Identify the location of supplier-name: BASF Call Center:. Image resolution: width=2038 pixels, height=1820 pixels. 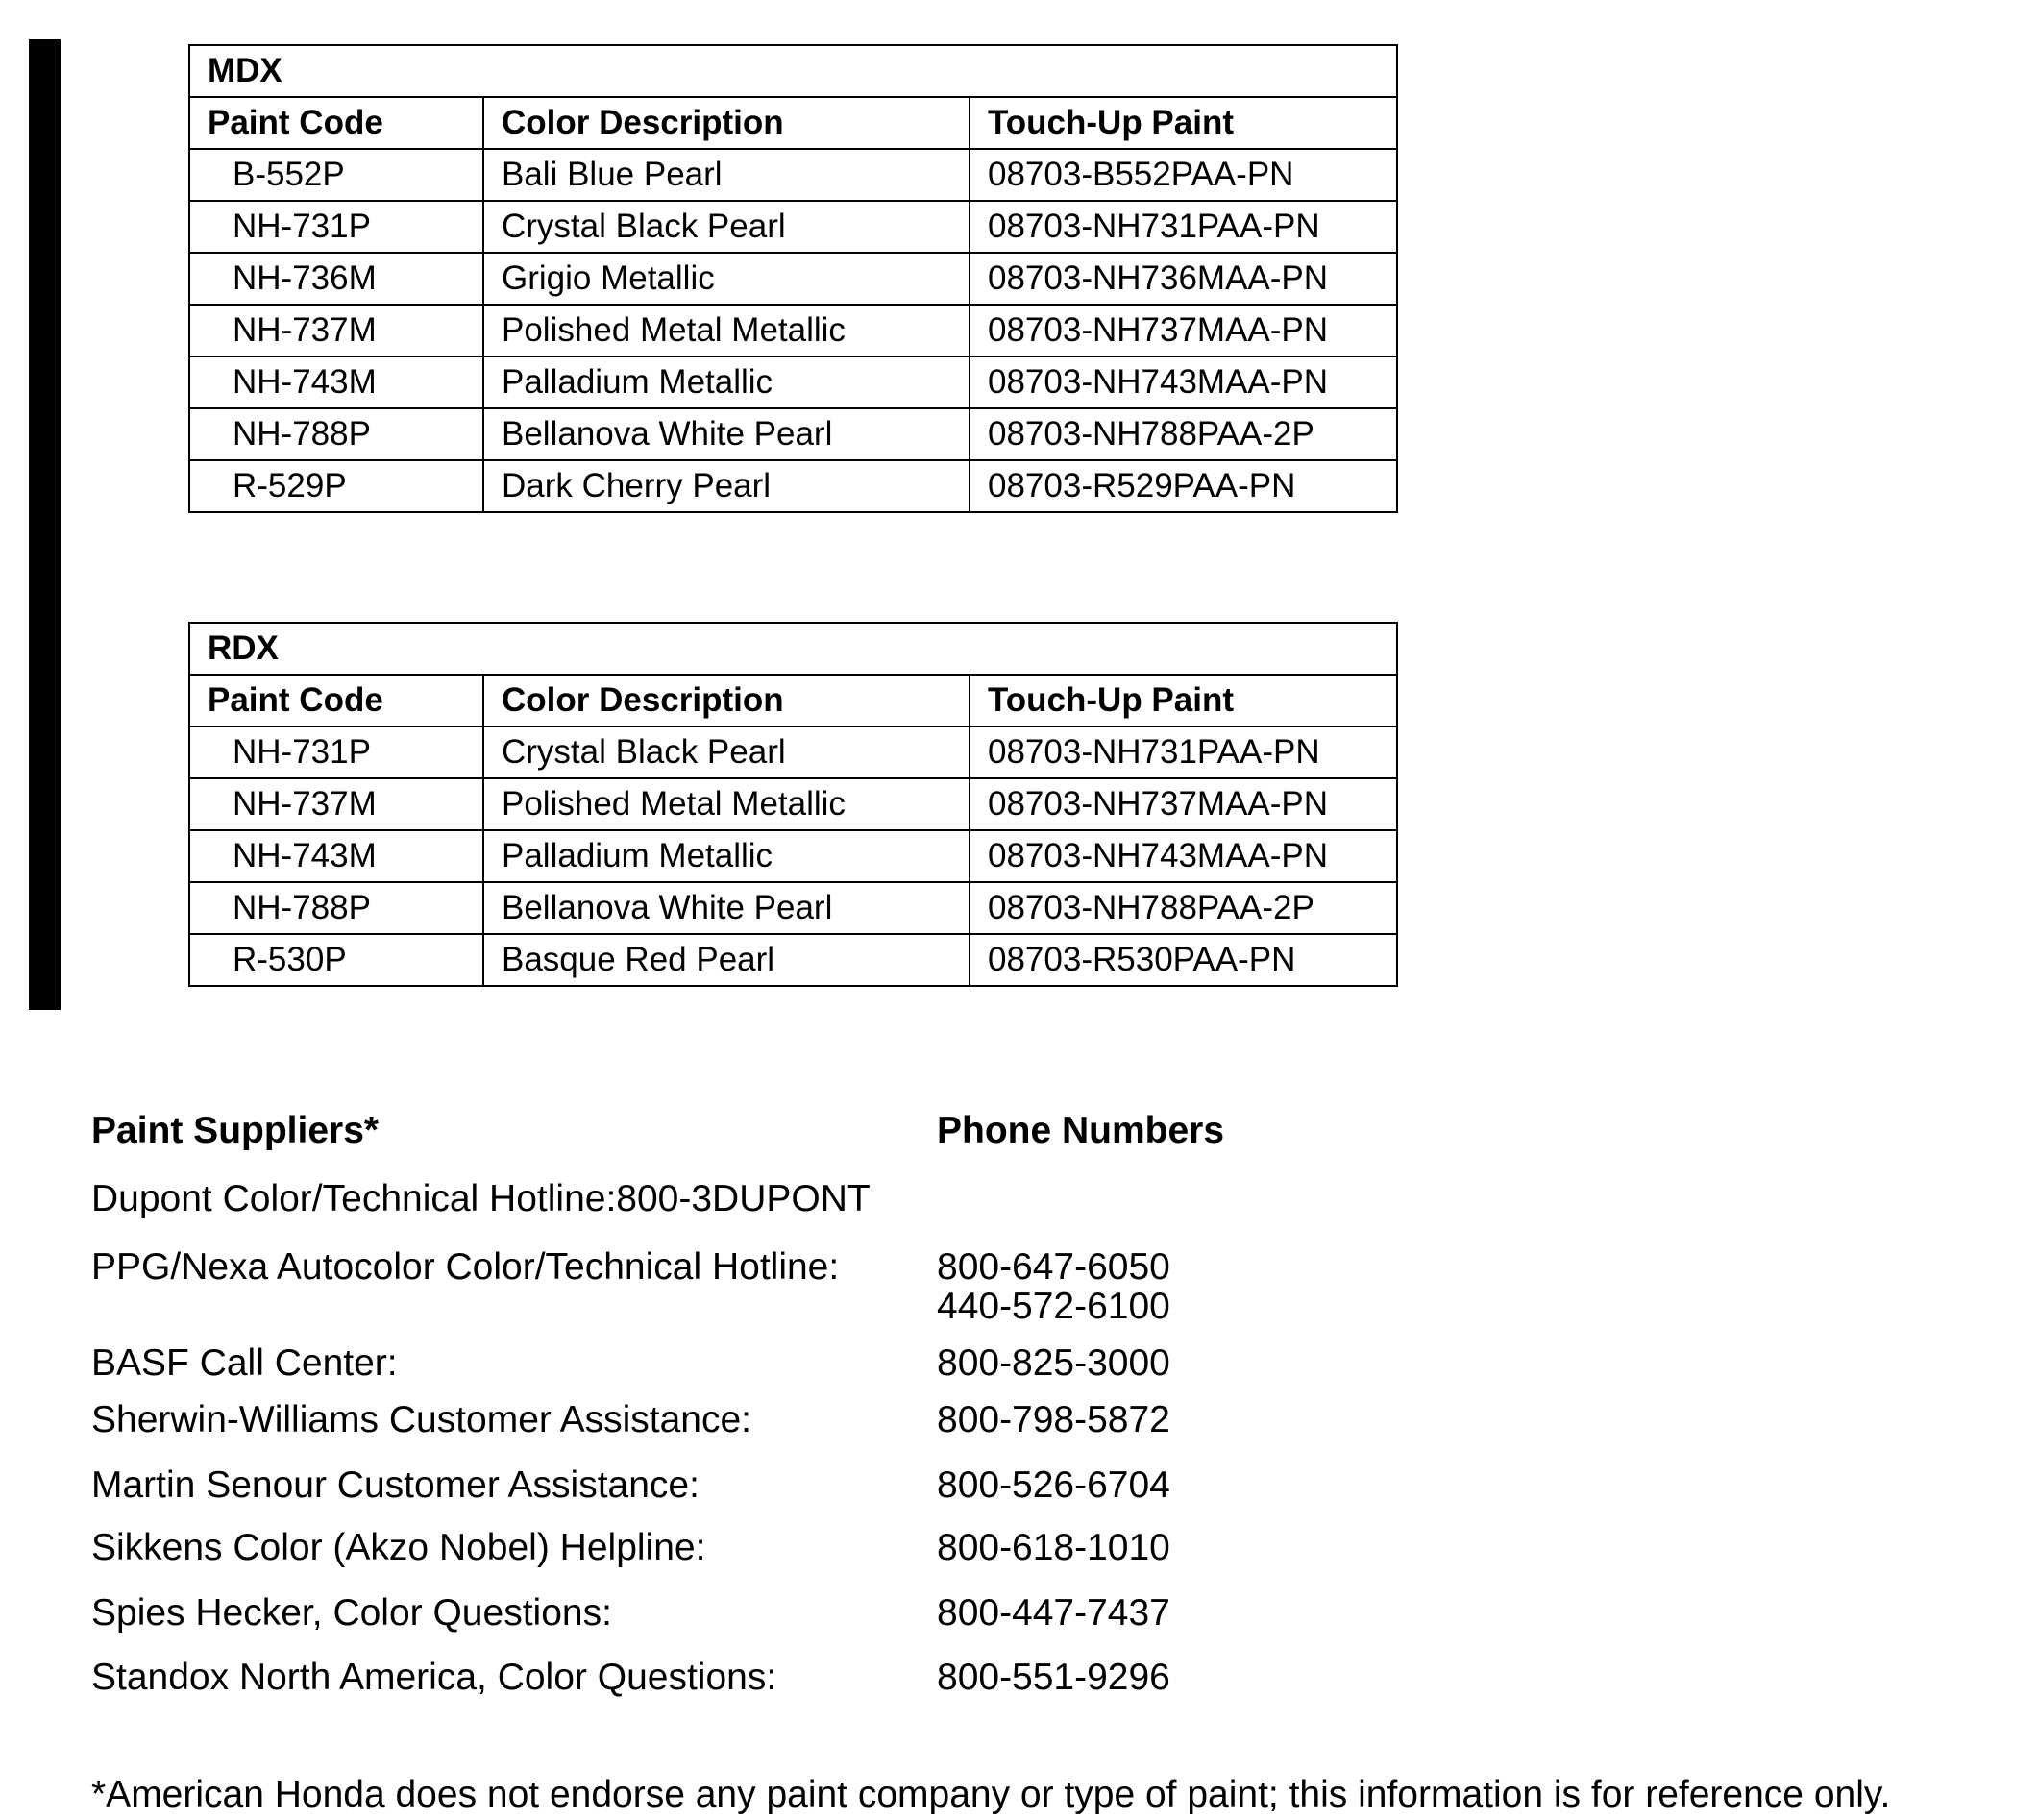
(244, 1363).